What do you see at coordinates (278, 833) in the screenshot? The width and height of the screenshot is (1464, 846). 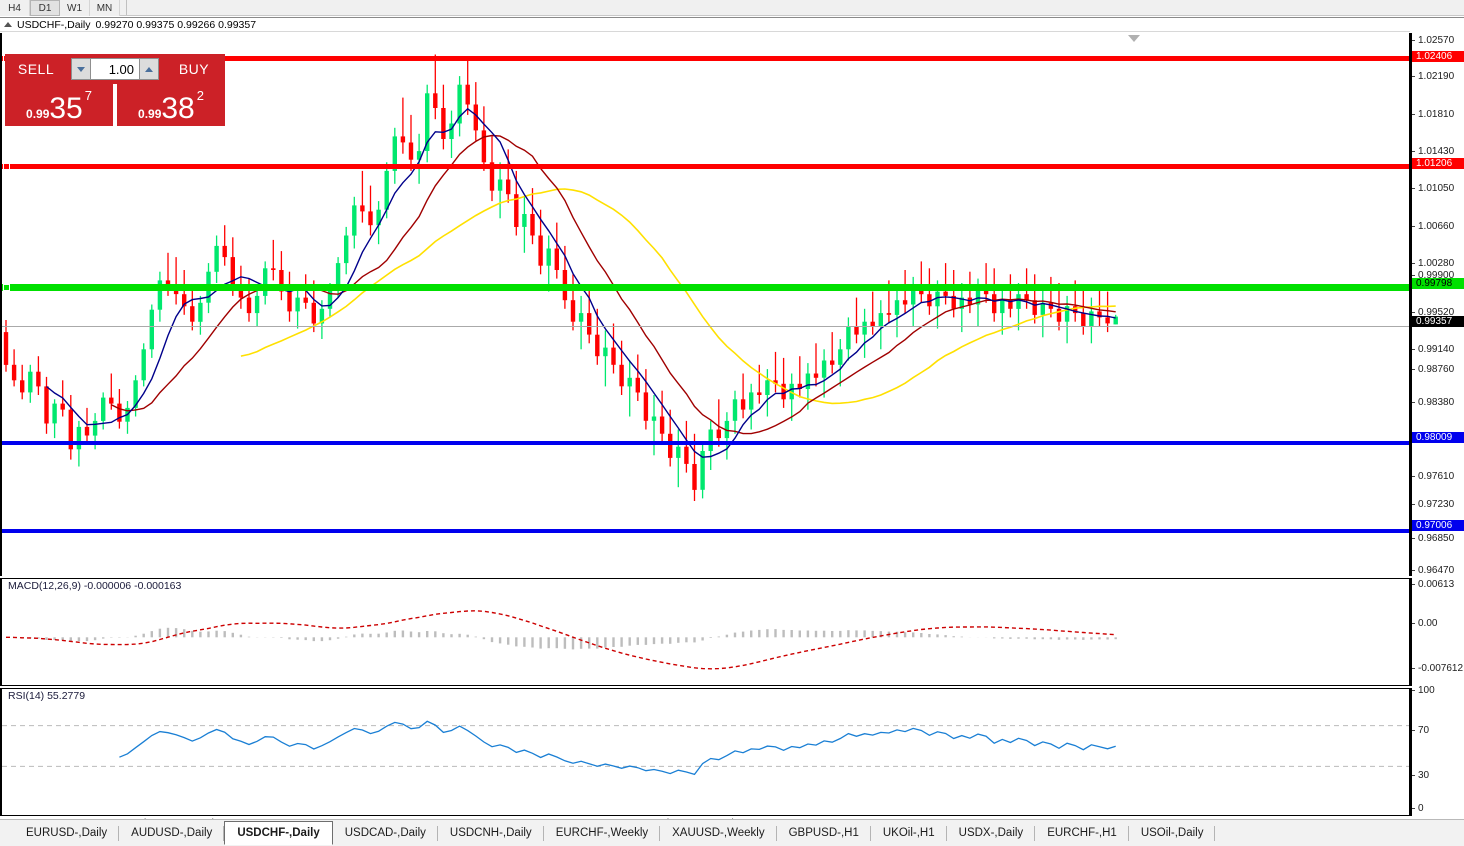 I see `chart-tab-2: USDCHF-,Daily` at bounding box center [278, 833].